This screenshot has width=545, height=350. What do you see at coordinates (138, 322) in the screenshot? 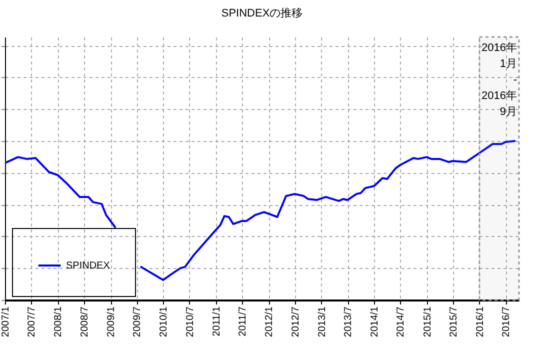
I see `x-tick-label: 2009/7` at bounding box center [138, 322].